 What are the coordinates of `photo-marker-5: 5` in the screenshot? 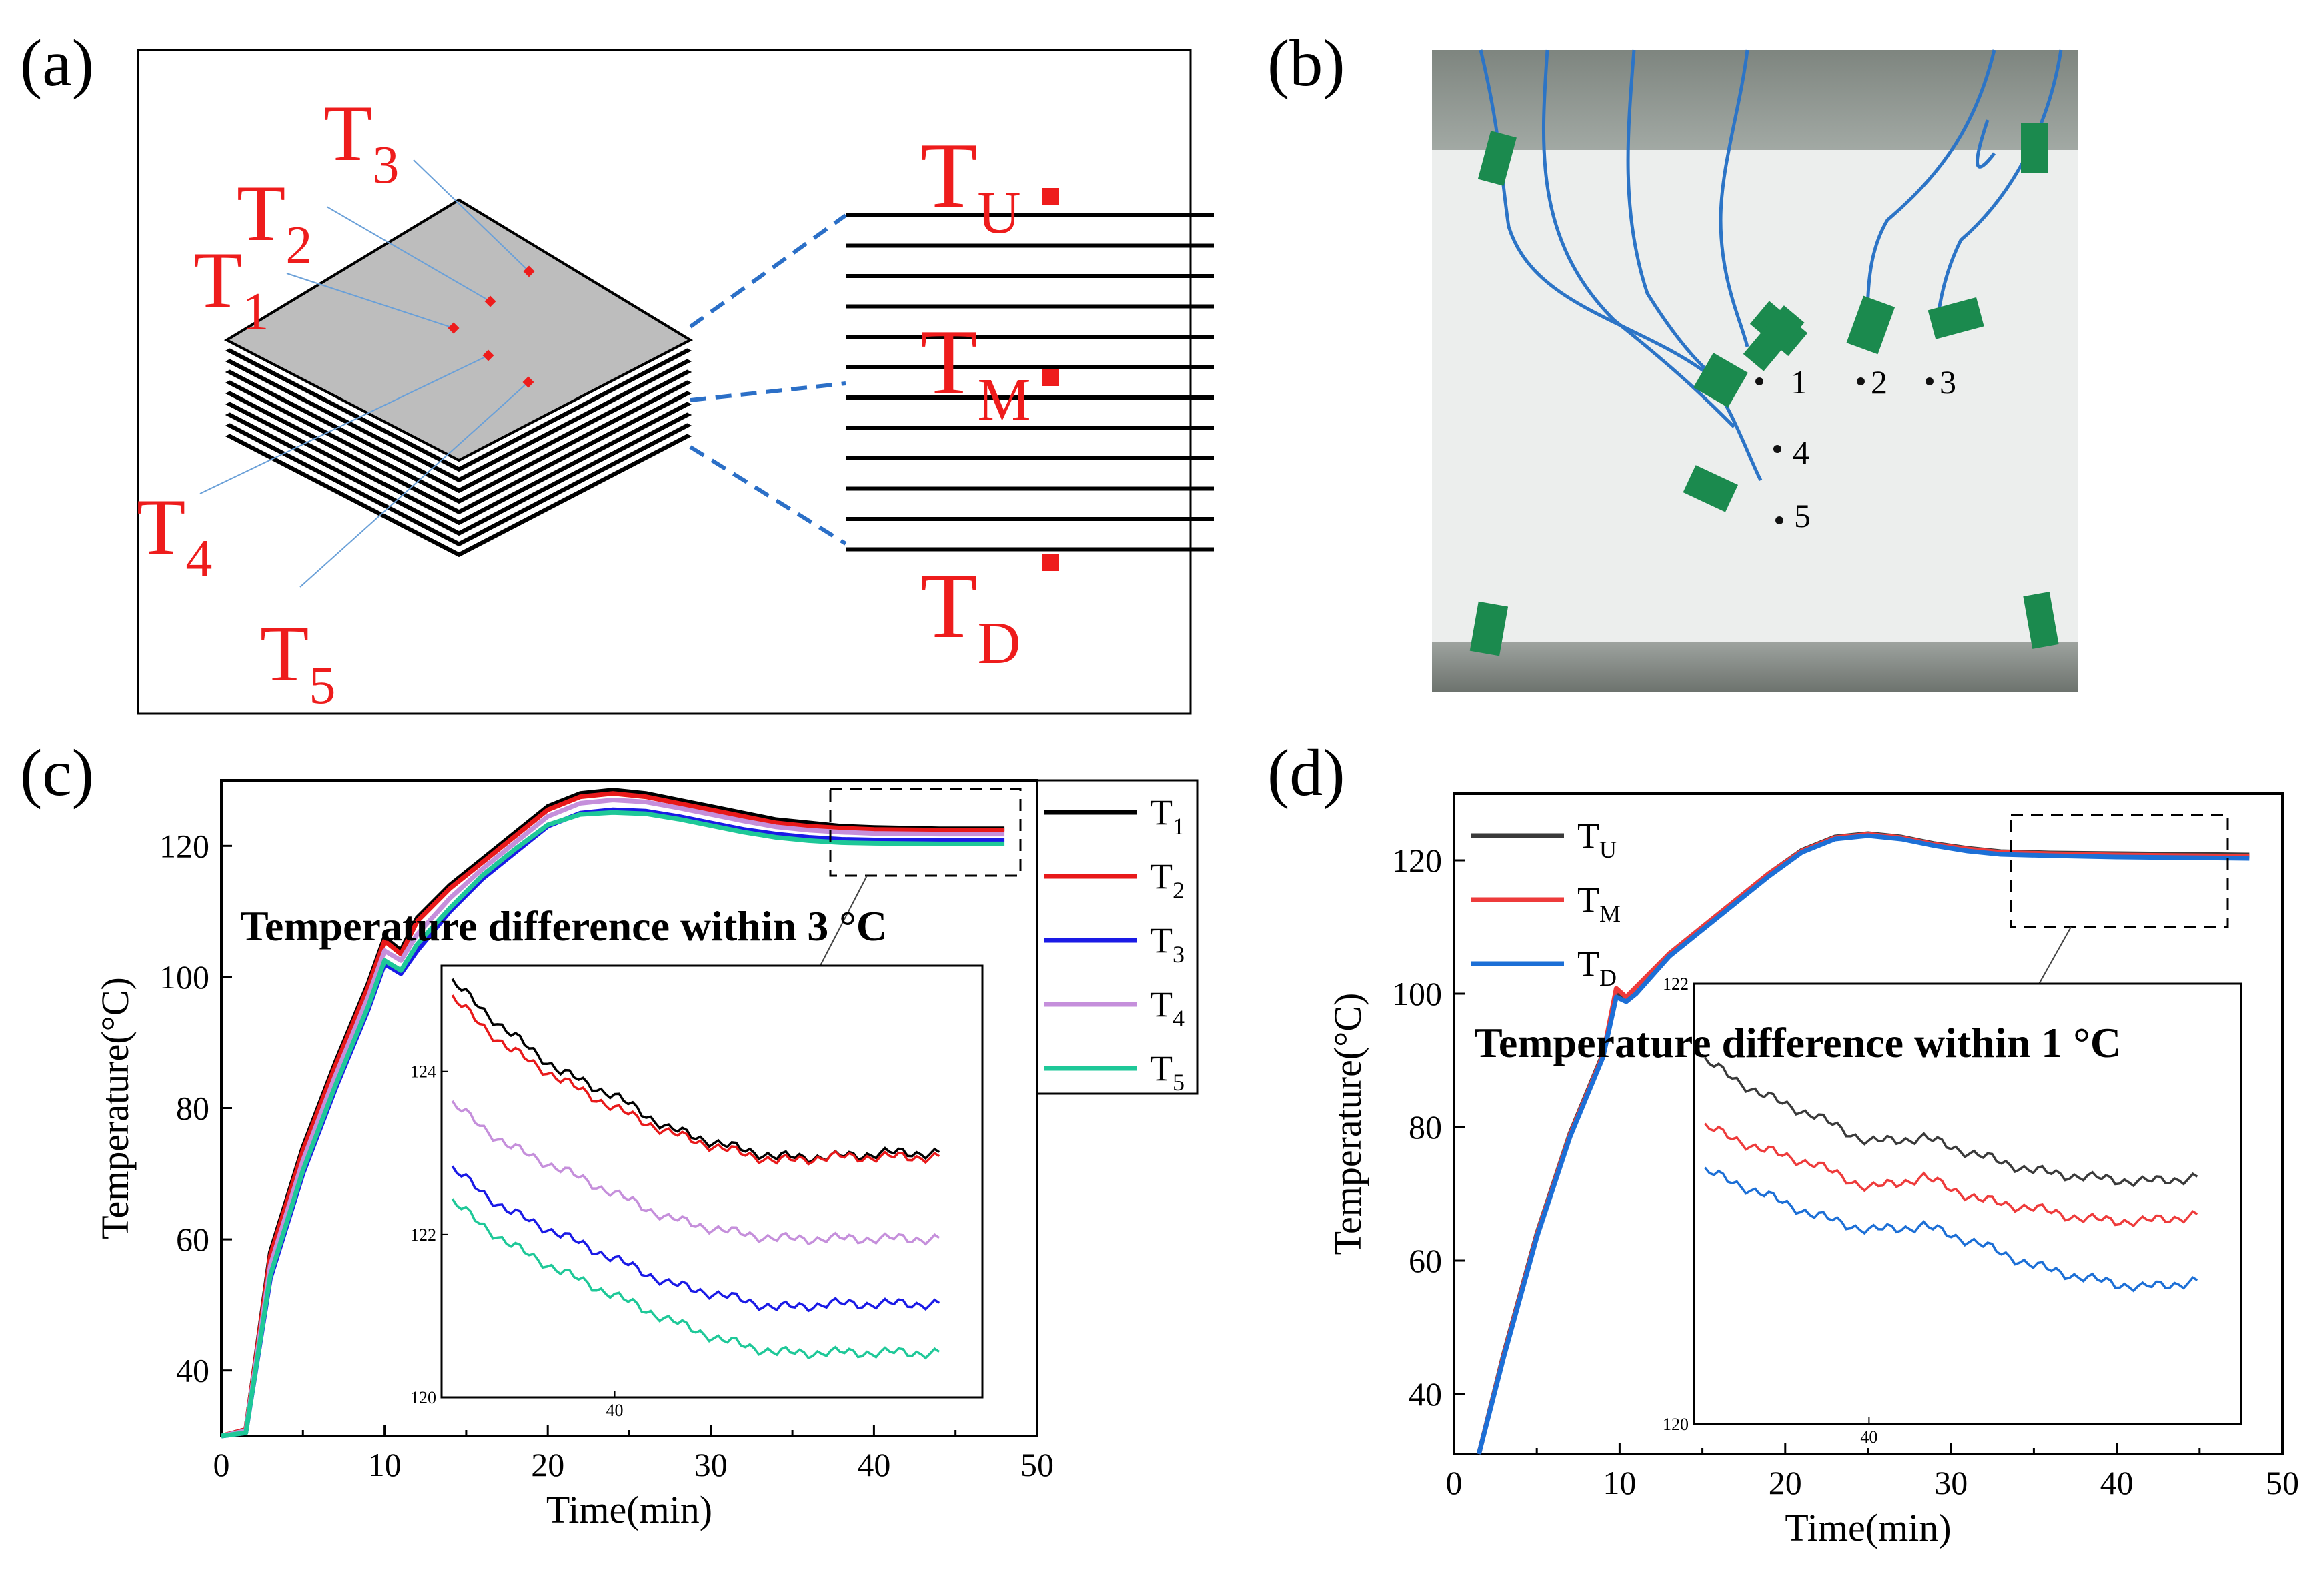 It's located at (1802, 515).